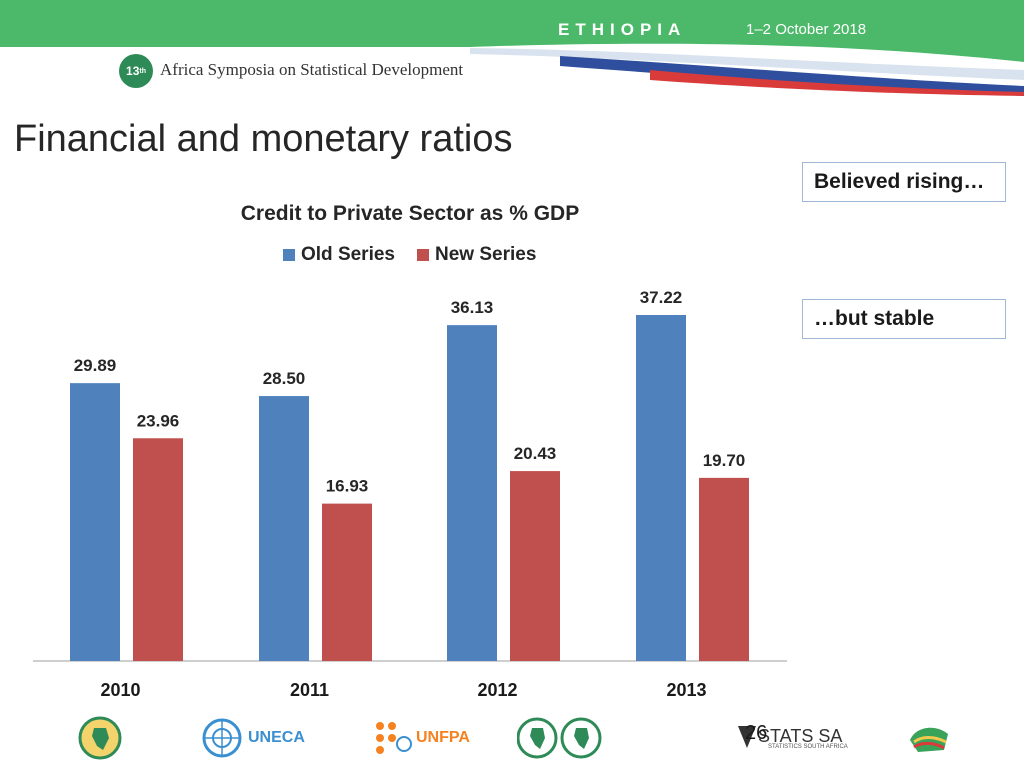 The image size is (1024, 768). What do you see at coordinates (423, 255) in the screenshot?
I see `legend-swatch-new` at bounding box center [423, 255].